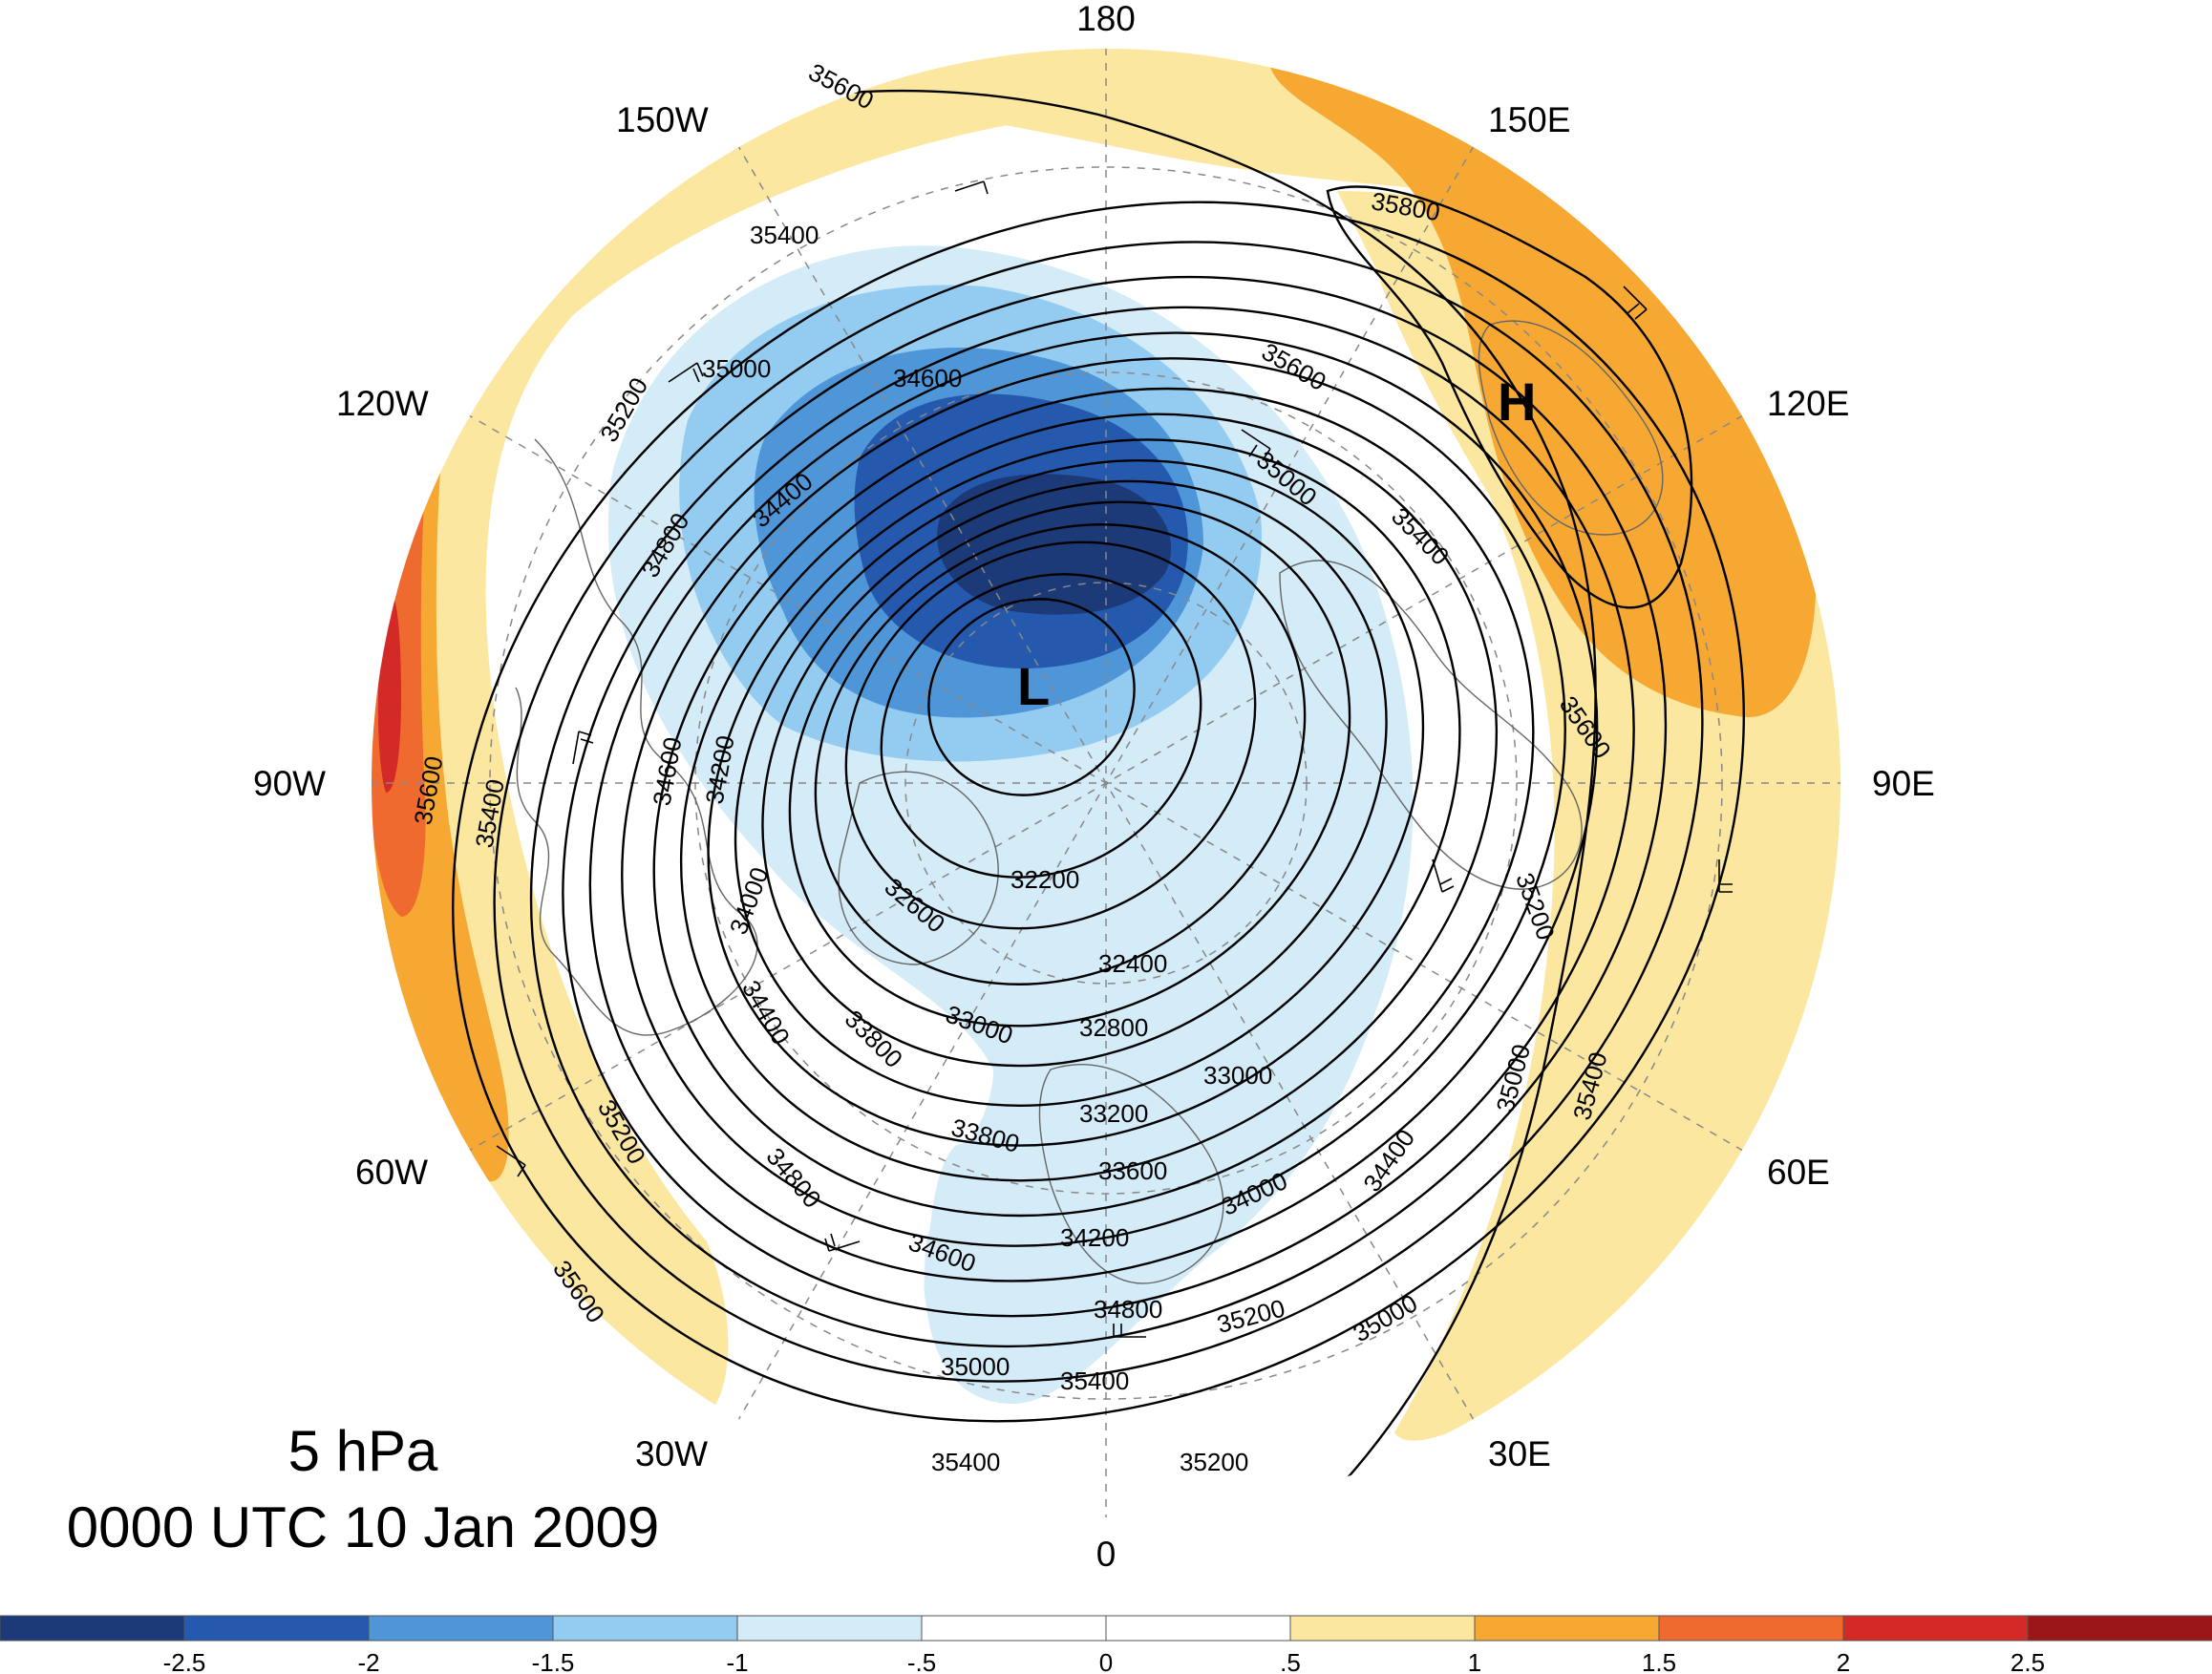 The width and height of the screenshot is (2212, 1674). Describe the element at coordinates (184, 1661) in the screenshot. I see `colorbar-tick-label: -2.5` at that location.